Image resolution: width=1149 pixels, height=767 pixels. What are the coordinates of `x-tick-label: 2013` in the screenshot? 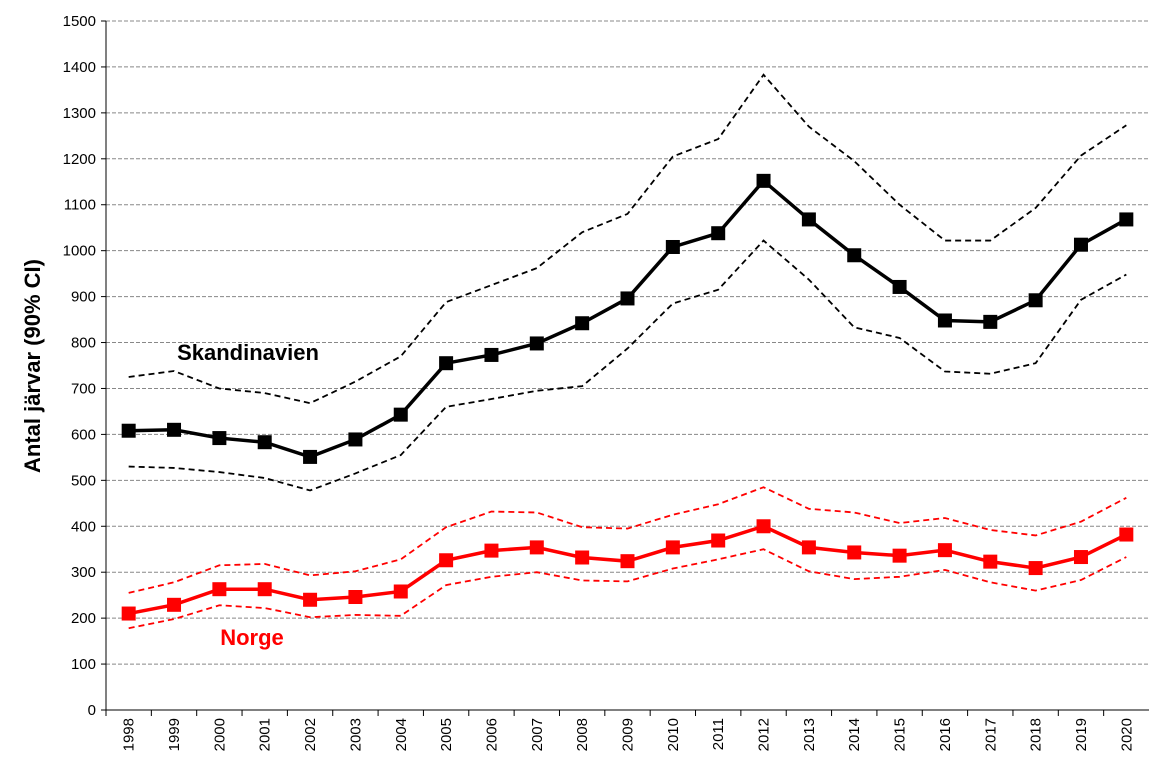 It's located at (809, 734).